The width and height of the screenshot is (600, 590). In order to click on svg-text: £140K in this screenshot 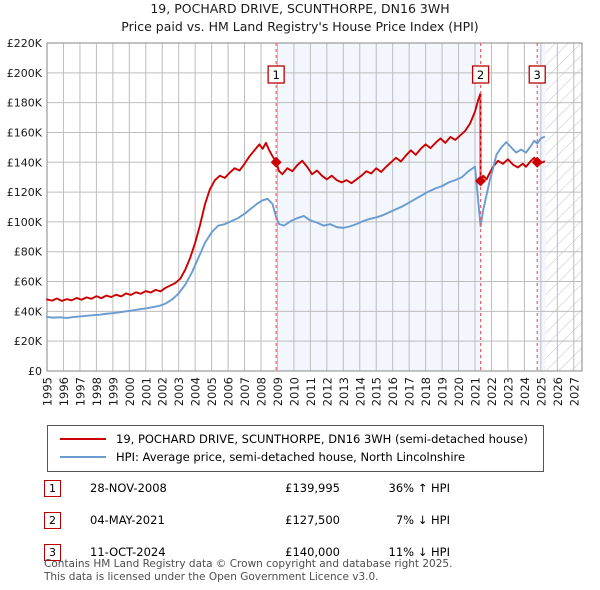, I will do `click(25, 162)`.